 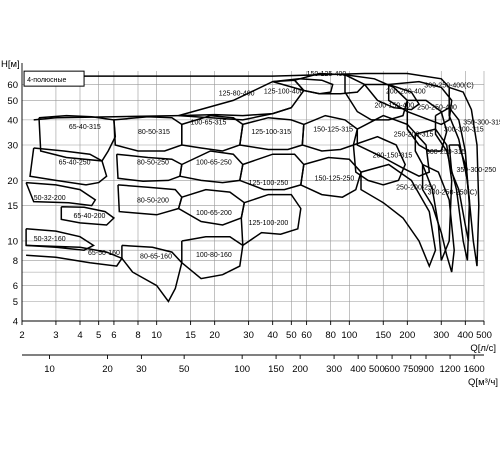 I want to click on pump-label: 300-250-400(C), so click(x=448, y=85).